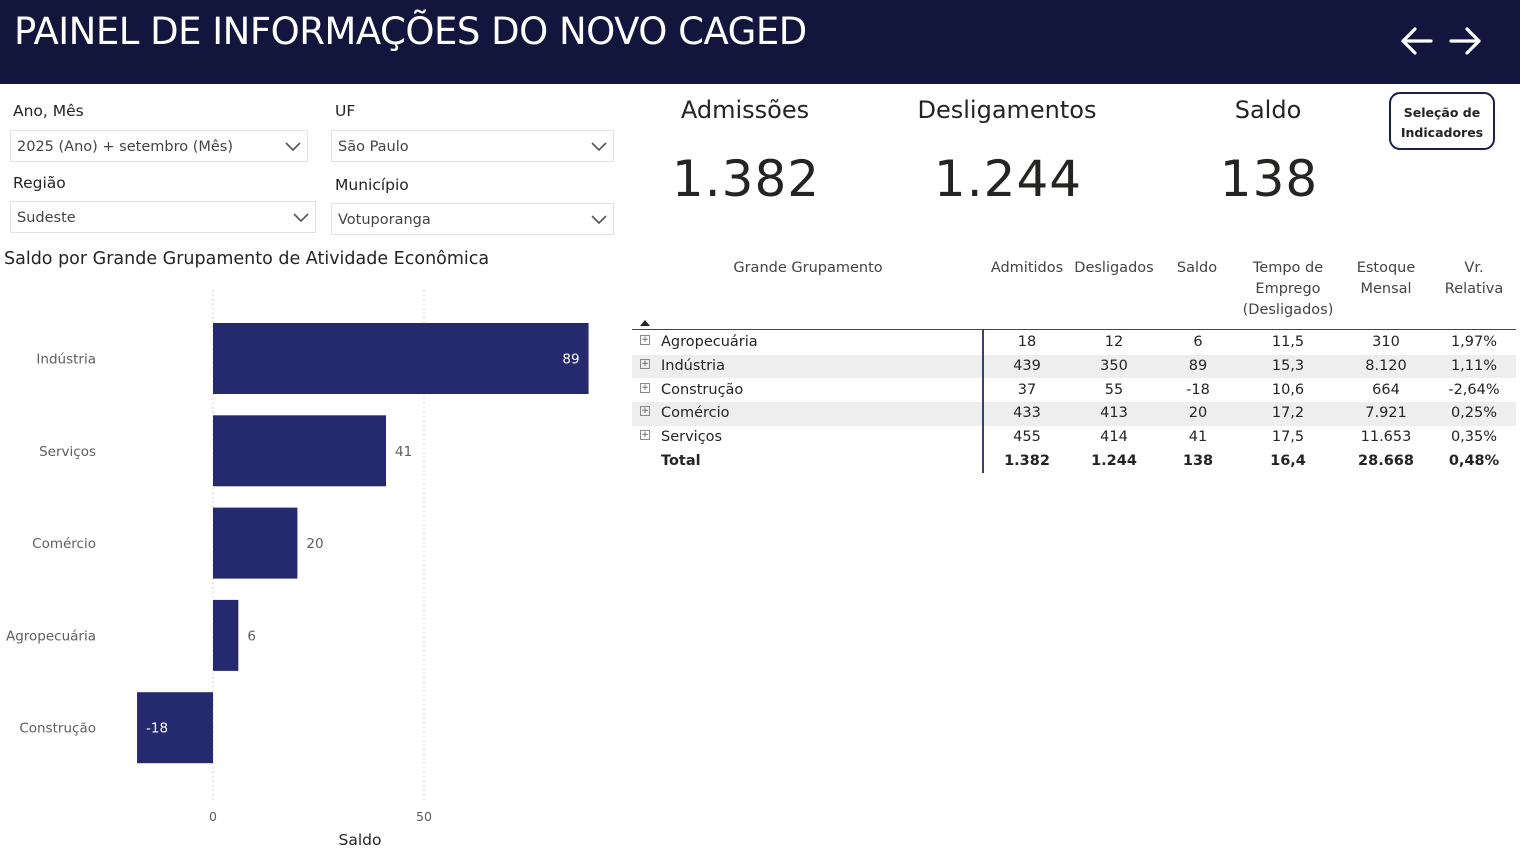  Describe the element at coordinates (1008, 179) in the screenshot. I see `kpi-desligamentos-value: 1.244` at that location.